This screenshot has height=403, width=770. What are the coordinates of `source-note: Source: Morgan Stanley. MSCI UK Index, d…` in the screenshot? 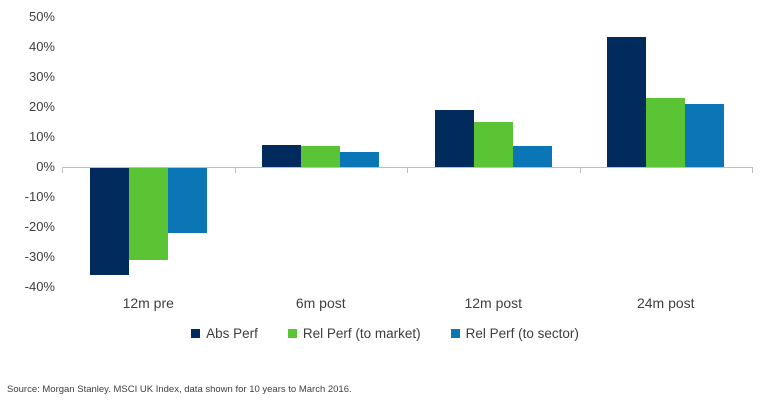 It's located at (179, 389).